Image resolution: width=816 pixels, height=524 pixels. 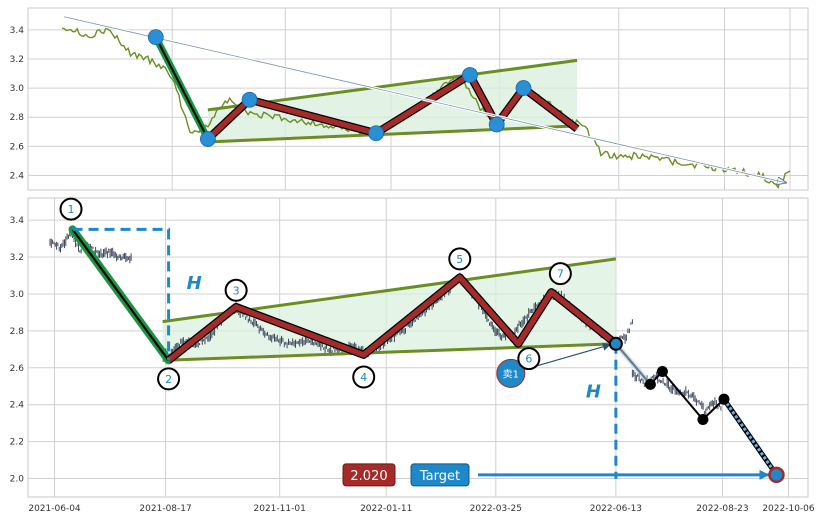 I want to click on overview-lower-trendline, so click(x=392, y=134).